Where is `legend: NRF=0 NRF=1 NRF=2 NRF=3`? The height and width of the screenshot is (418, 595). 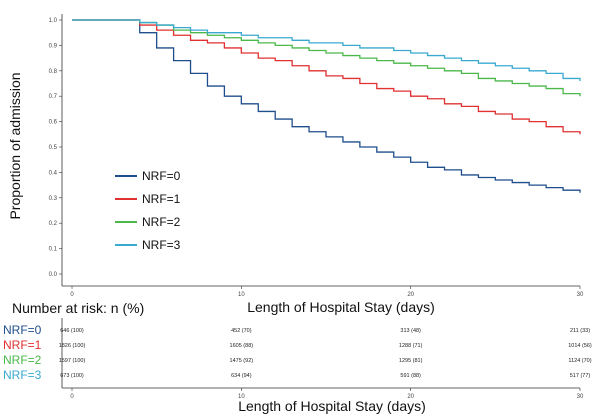
legend: NRF=0 NRF=1 NRF=2 NRF=3 is located at coordinates (148, 210).